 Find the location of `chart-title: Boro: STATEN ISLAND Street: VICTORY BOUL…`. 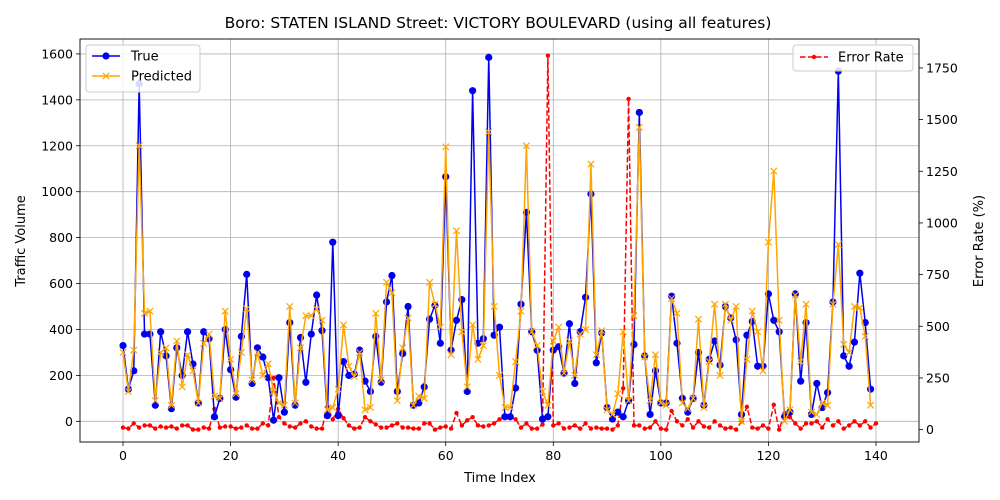

chart-title: Boro: STATEN ISLAND Street: VICTORY BOUL… is located at coordinates (498, 23).